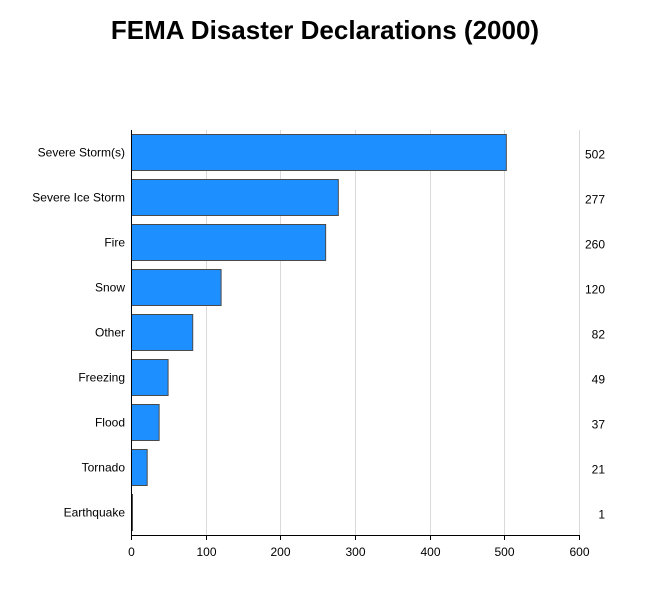  What do you see at coordinates (131, 552) in the screenshot?
I see `x-tick-label: 0` at bounding box center [131, 552].